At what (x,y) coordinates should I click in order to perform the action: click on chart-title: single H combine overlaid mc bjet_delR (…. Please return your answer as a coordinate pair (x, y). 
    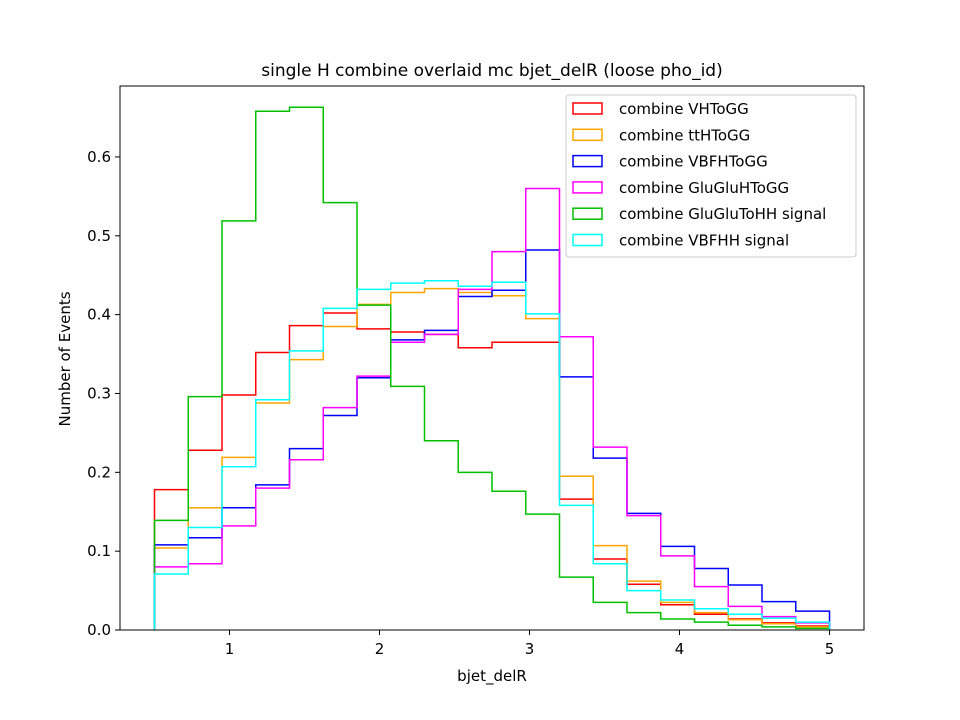
    Looking at the image, I should click on (491, 71).